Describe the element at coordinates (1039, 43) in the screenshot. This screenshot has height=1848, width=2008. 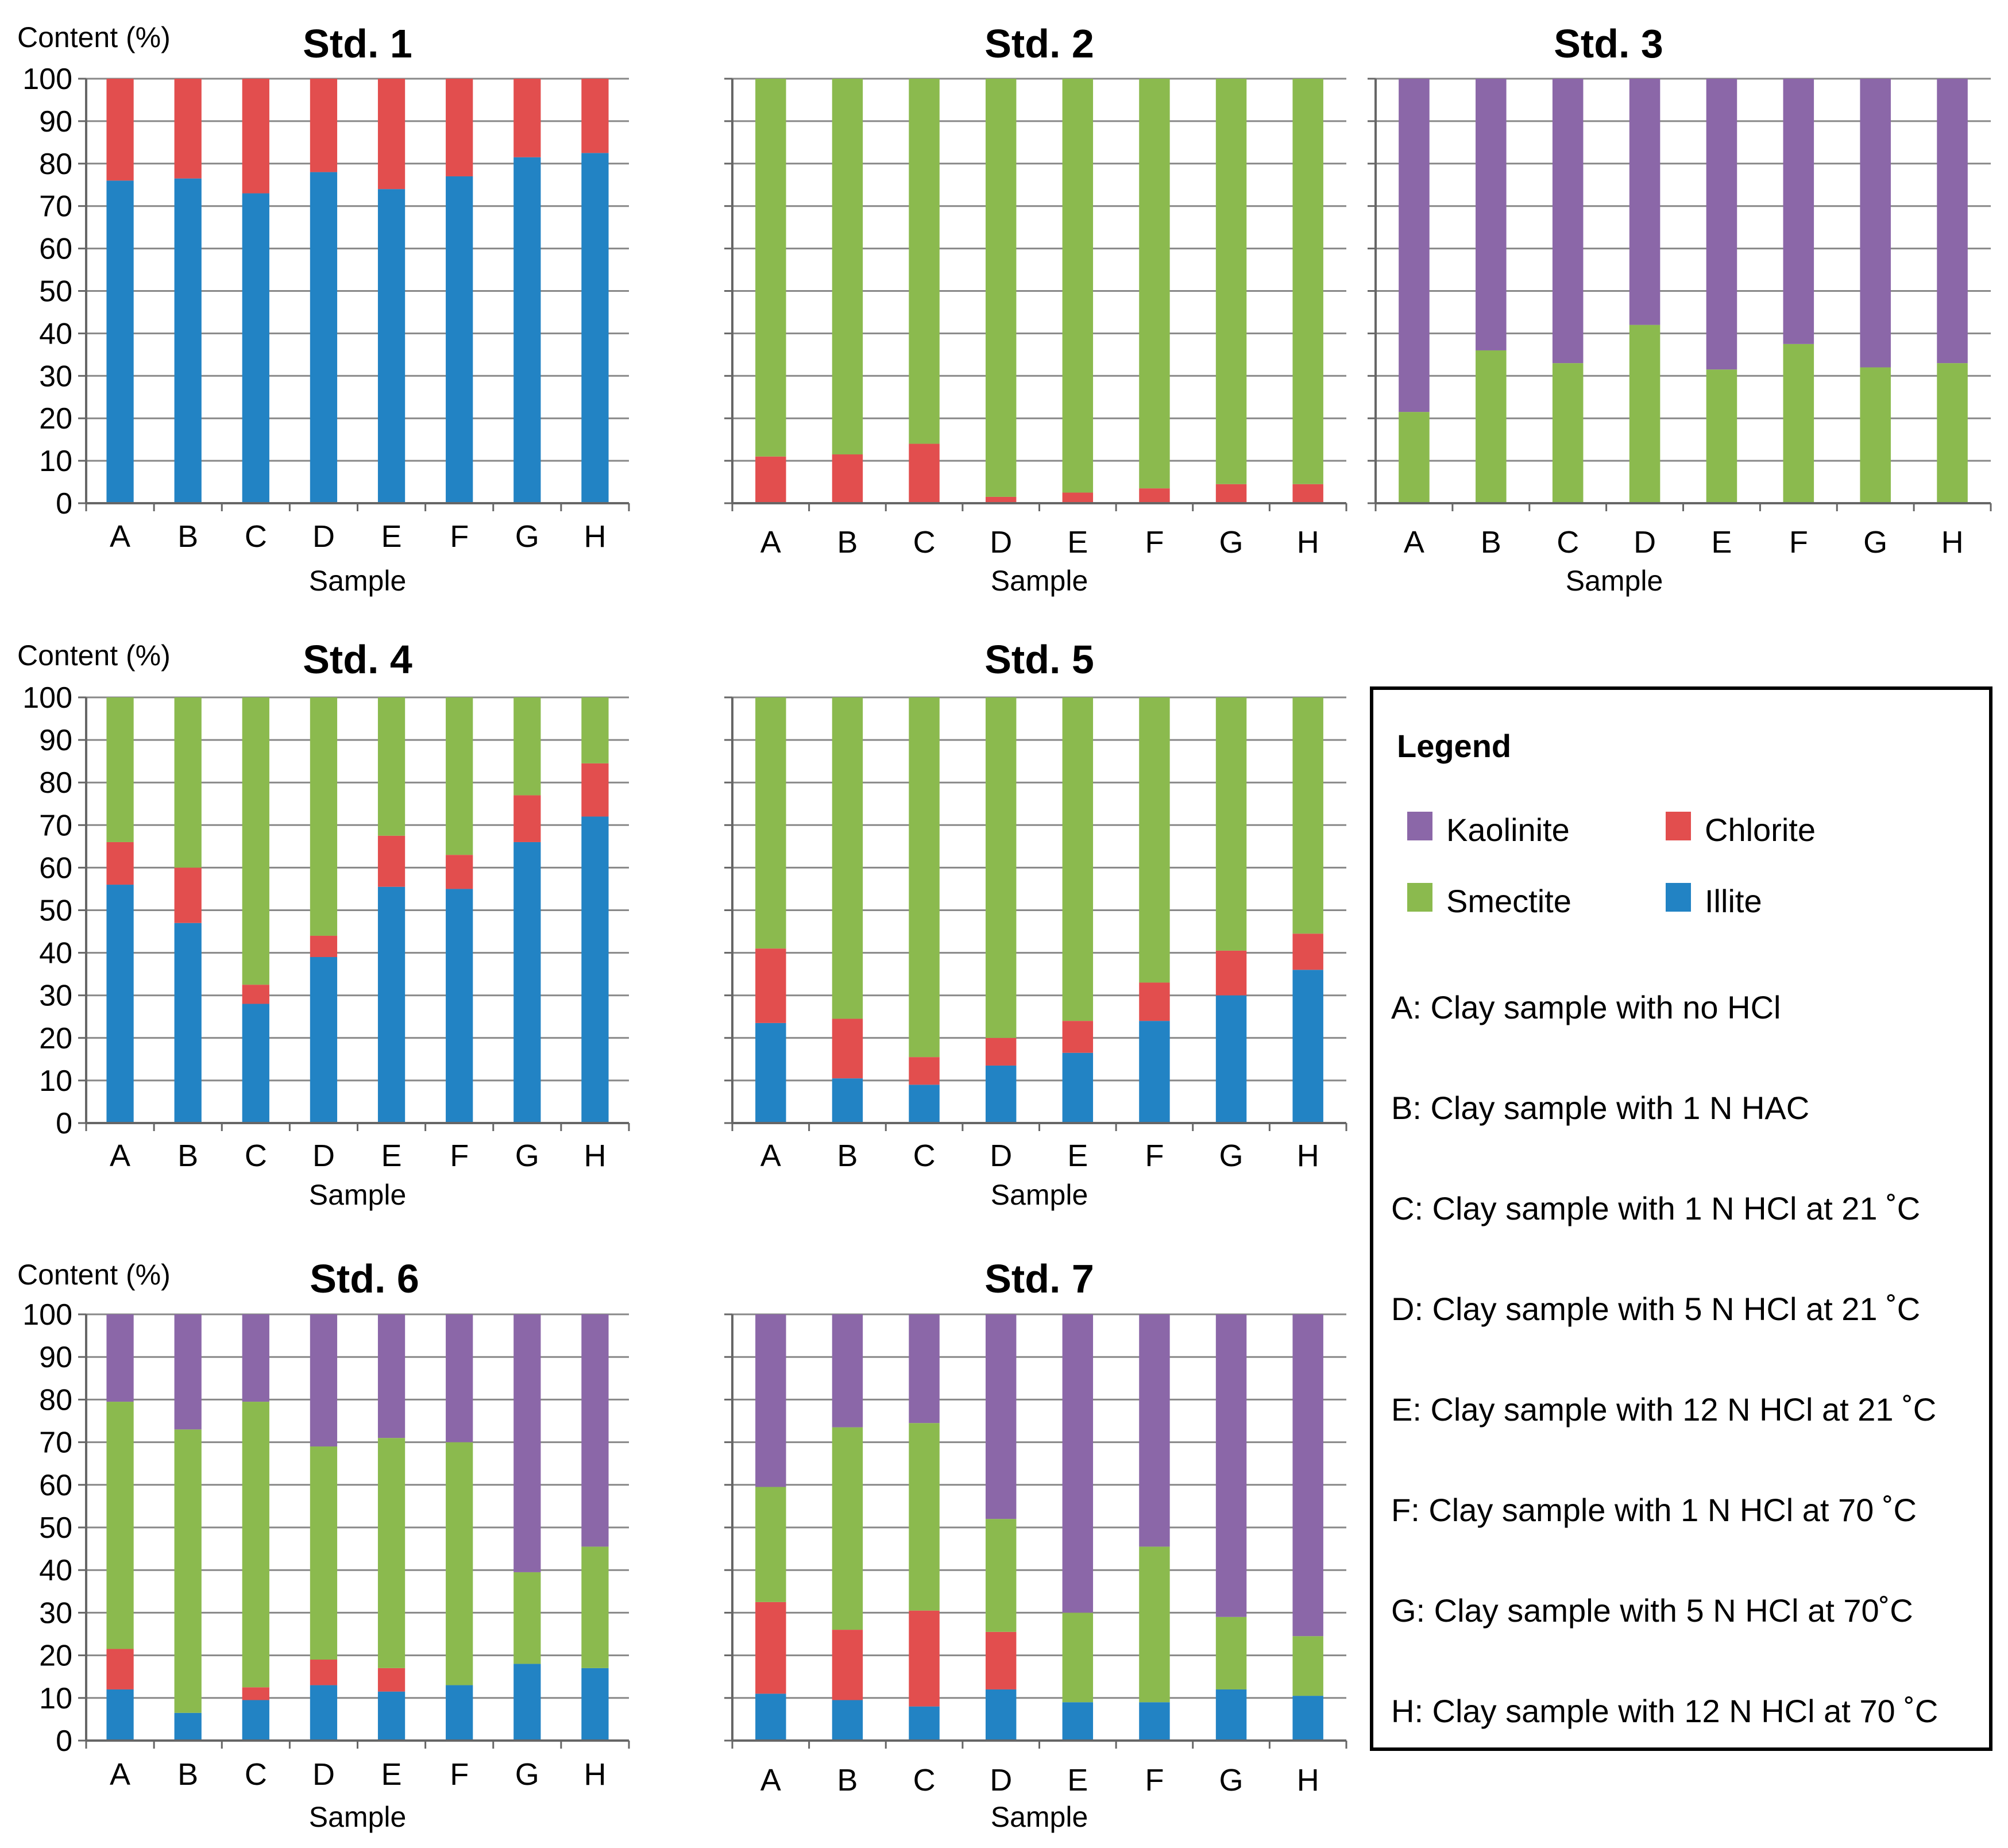
I see `chart-title: Std. 2` at that location.